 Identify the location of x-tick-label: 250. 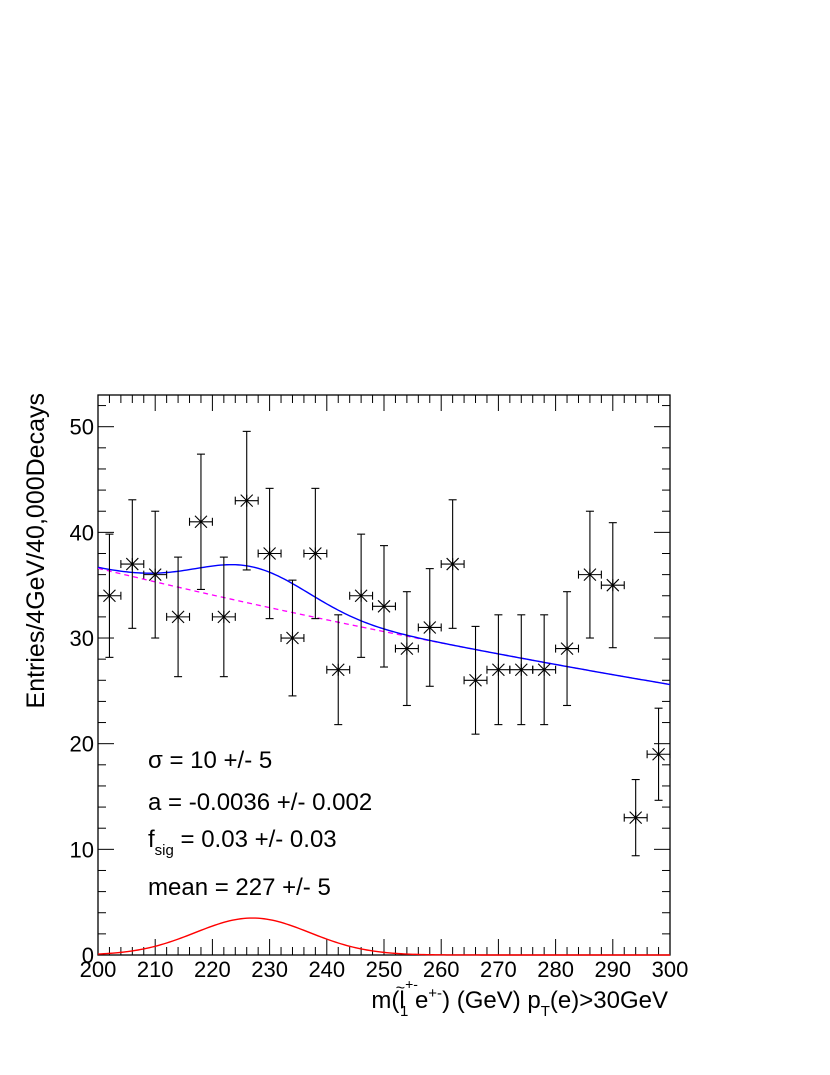
(384, 969).